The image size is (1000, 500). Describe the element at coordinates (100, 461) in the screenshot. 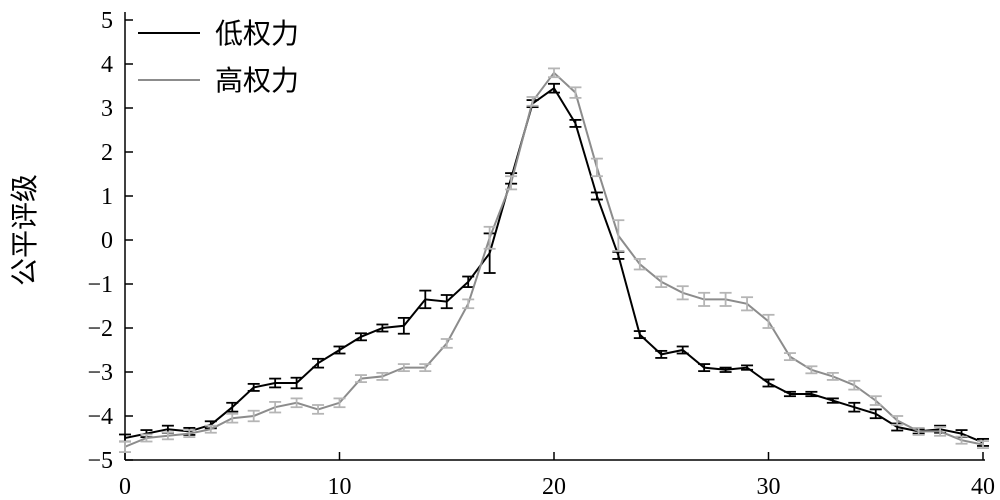

I see `y-tick-label: −5` at that location.